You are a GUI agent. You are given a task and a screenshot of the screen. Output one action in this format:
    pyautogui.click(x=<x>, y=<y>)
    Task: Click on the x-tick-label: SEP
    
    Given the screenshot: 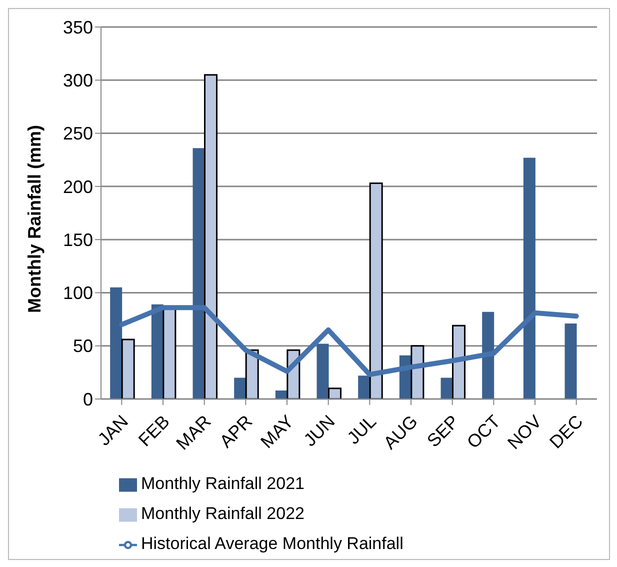 What is the action you would take?
    pyautogui.click(x=443, y=431)
    